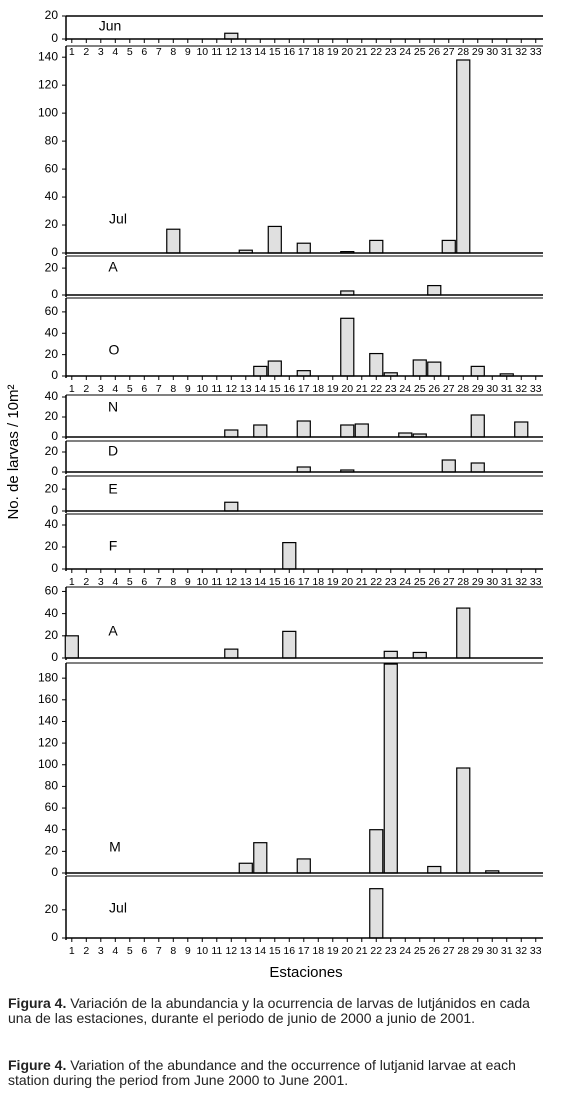 This screenshot has height=1101, width=561. Describe the element at coordinates (449, 389) in the screenshot. I see `x-tick-label: 27` at that location.